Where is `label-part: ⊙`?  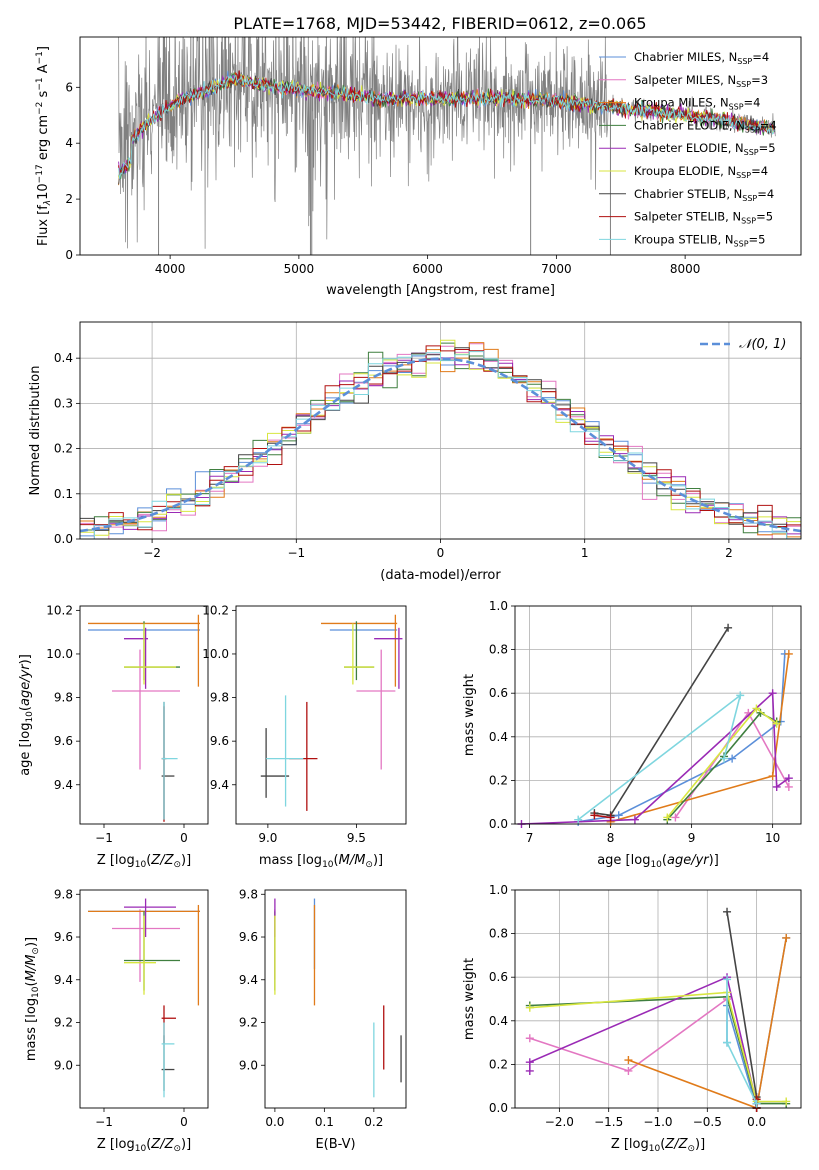
label-part: ⊙ is located at coordinates (177, 1149).